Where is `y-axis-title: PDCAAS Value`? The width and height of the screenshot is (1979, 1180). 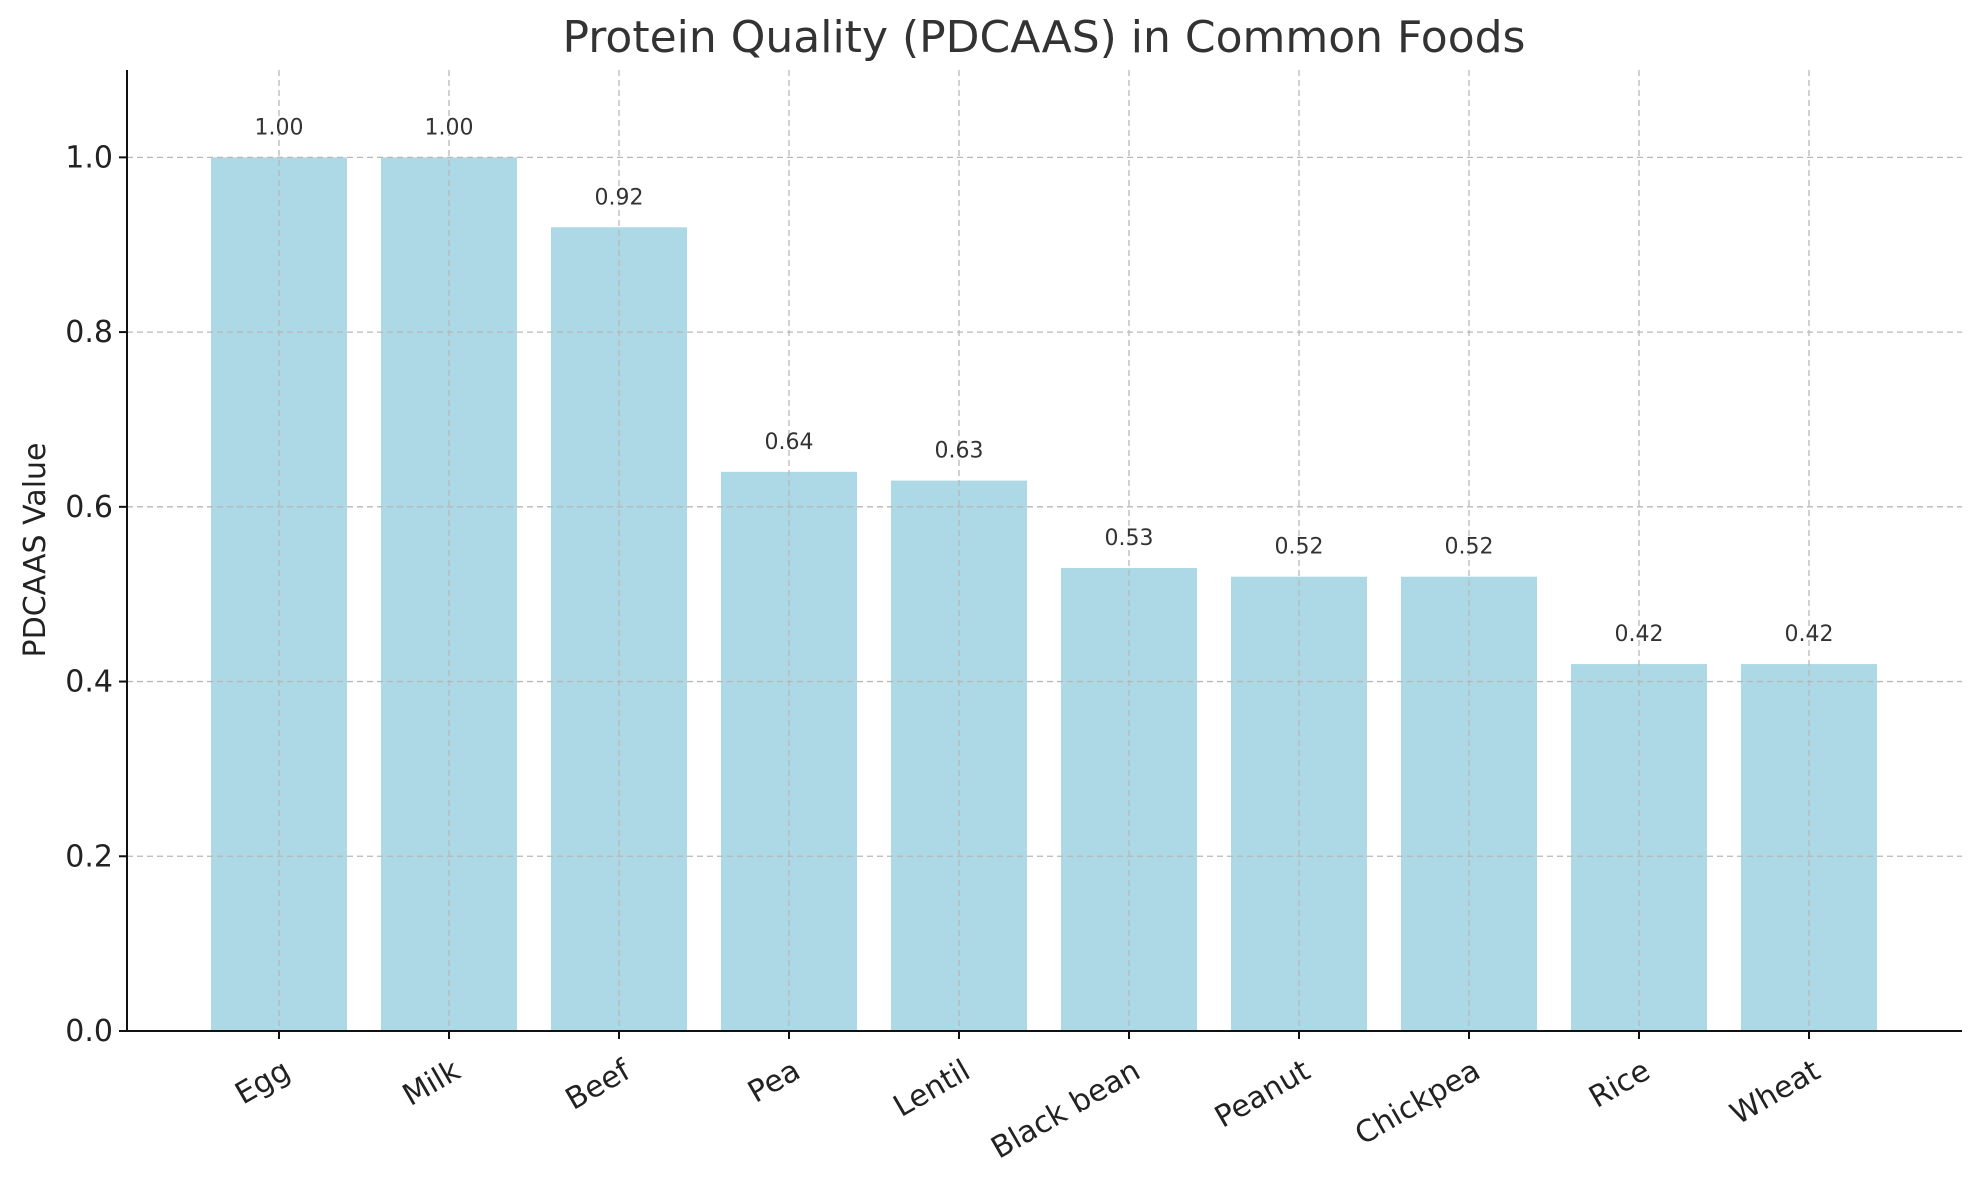
y-axis-title: PDCAAS Value is located at coordinates (35, 550).